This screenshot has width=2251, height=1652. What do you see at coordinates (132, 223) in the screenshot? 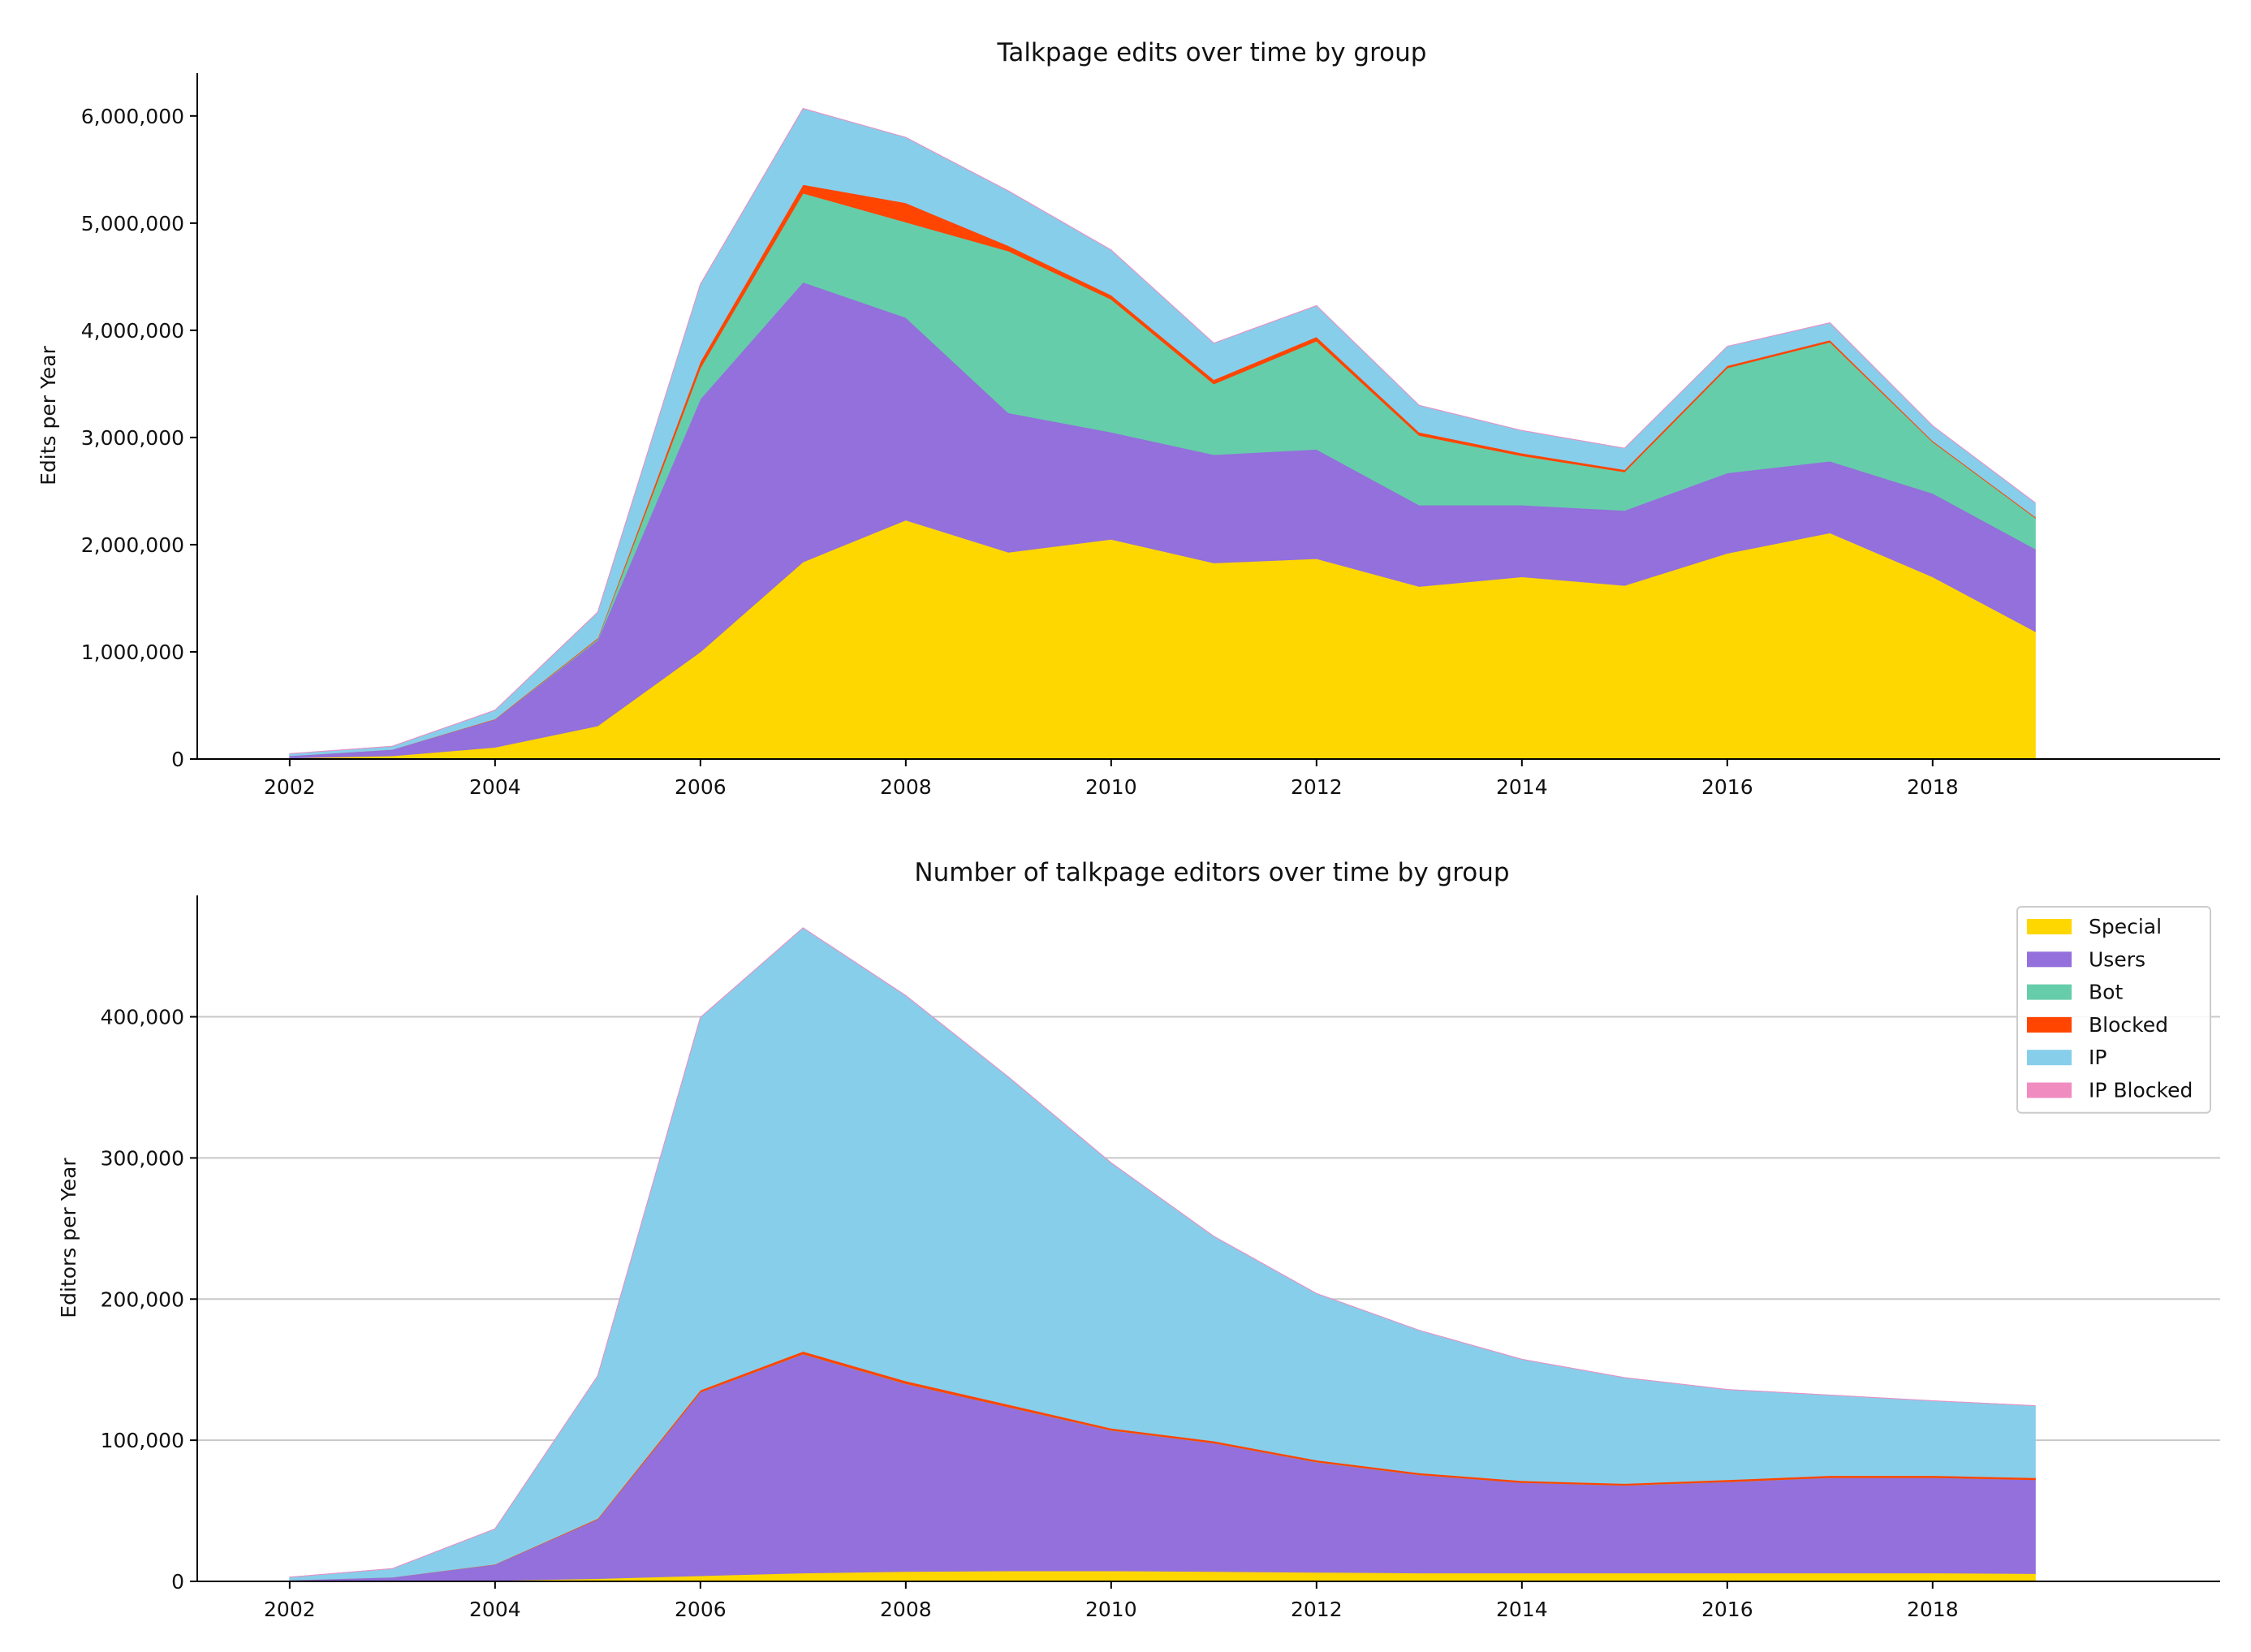
I see `edits-y-tick-label: 5,000,000` at bounding box center [132, 223].